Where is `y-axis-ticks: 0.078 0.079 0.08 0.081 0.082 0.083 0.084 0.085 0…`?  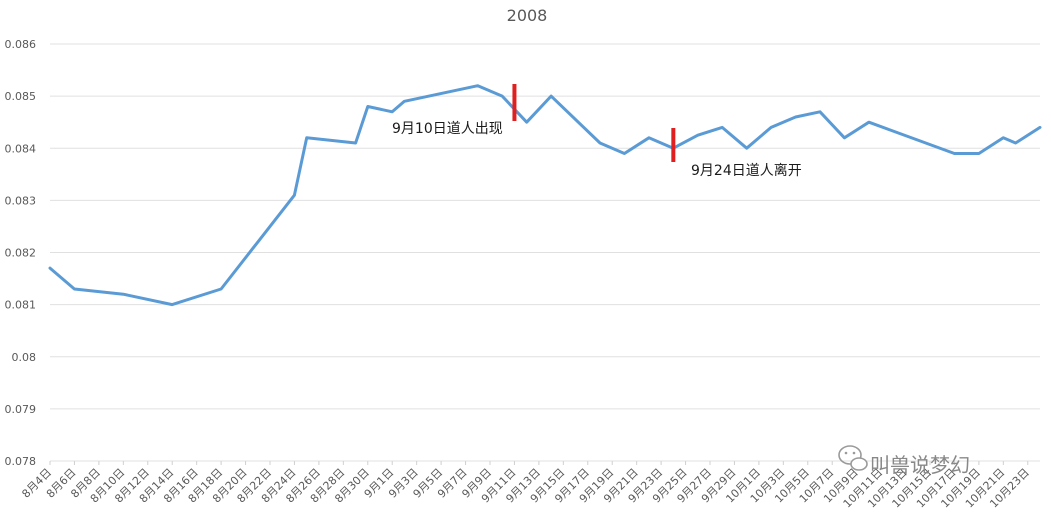
y-axis-ticks: 0.078 0.079 0.08 0.081 0.082 0.083 0.084 0.085 0… is located at coordinates (21, 253).